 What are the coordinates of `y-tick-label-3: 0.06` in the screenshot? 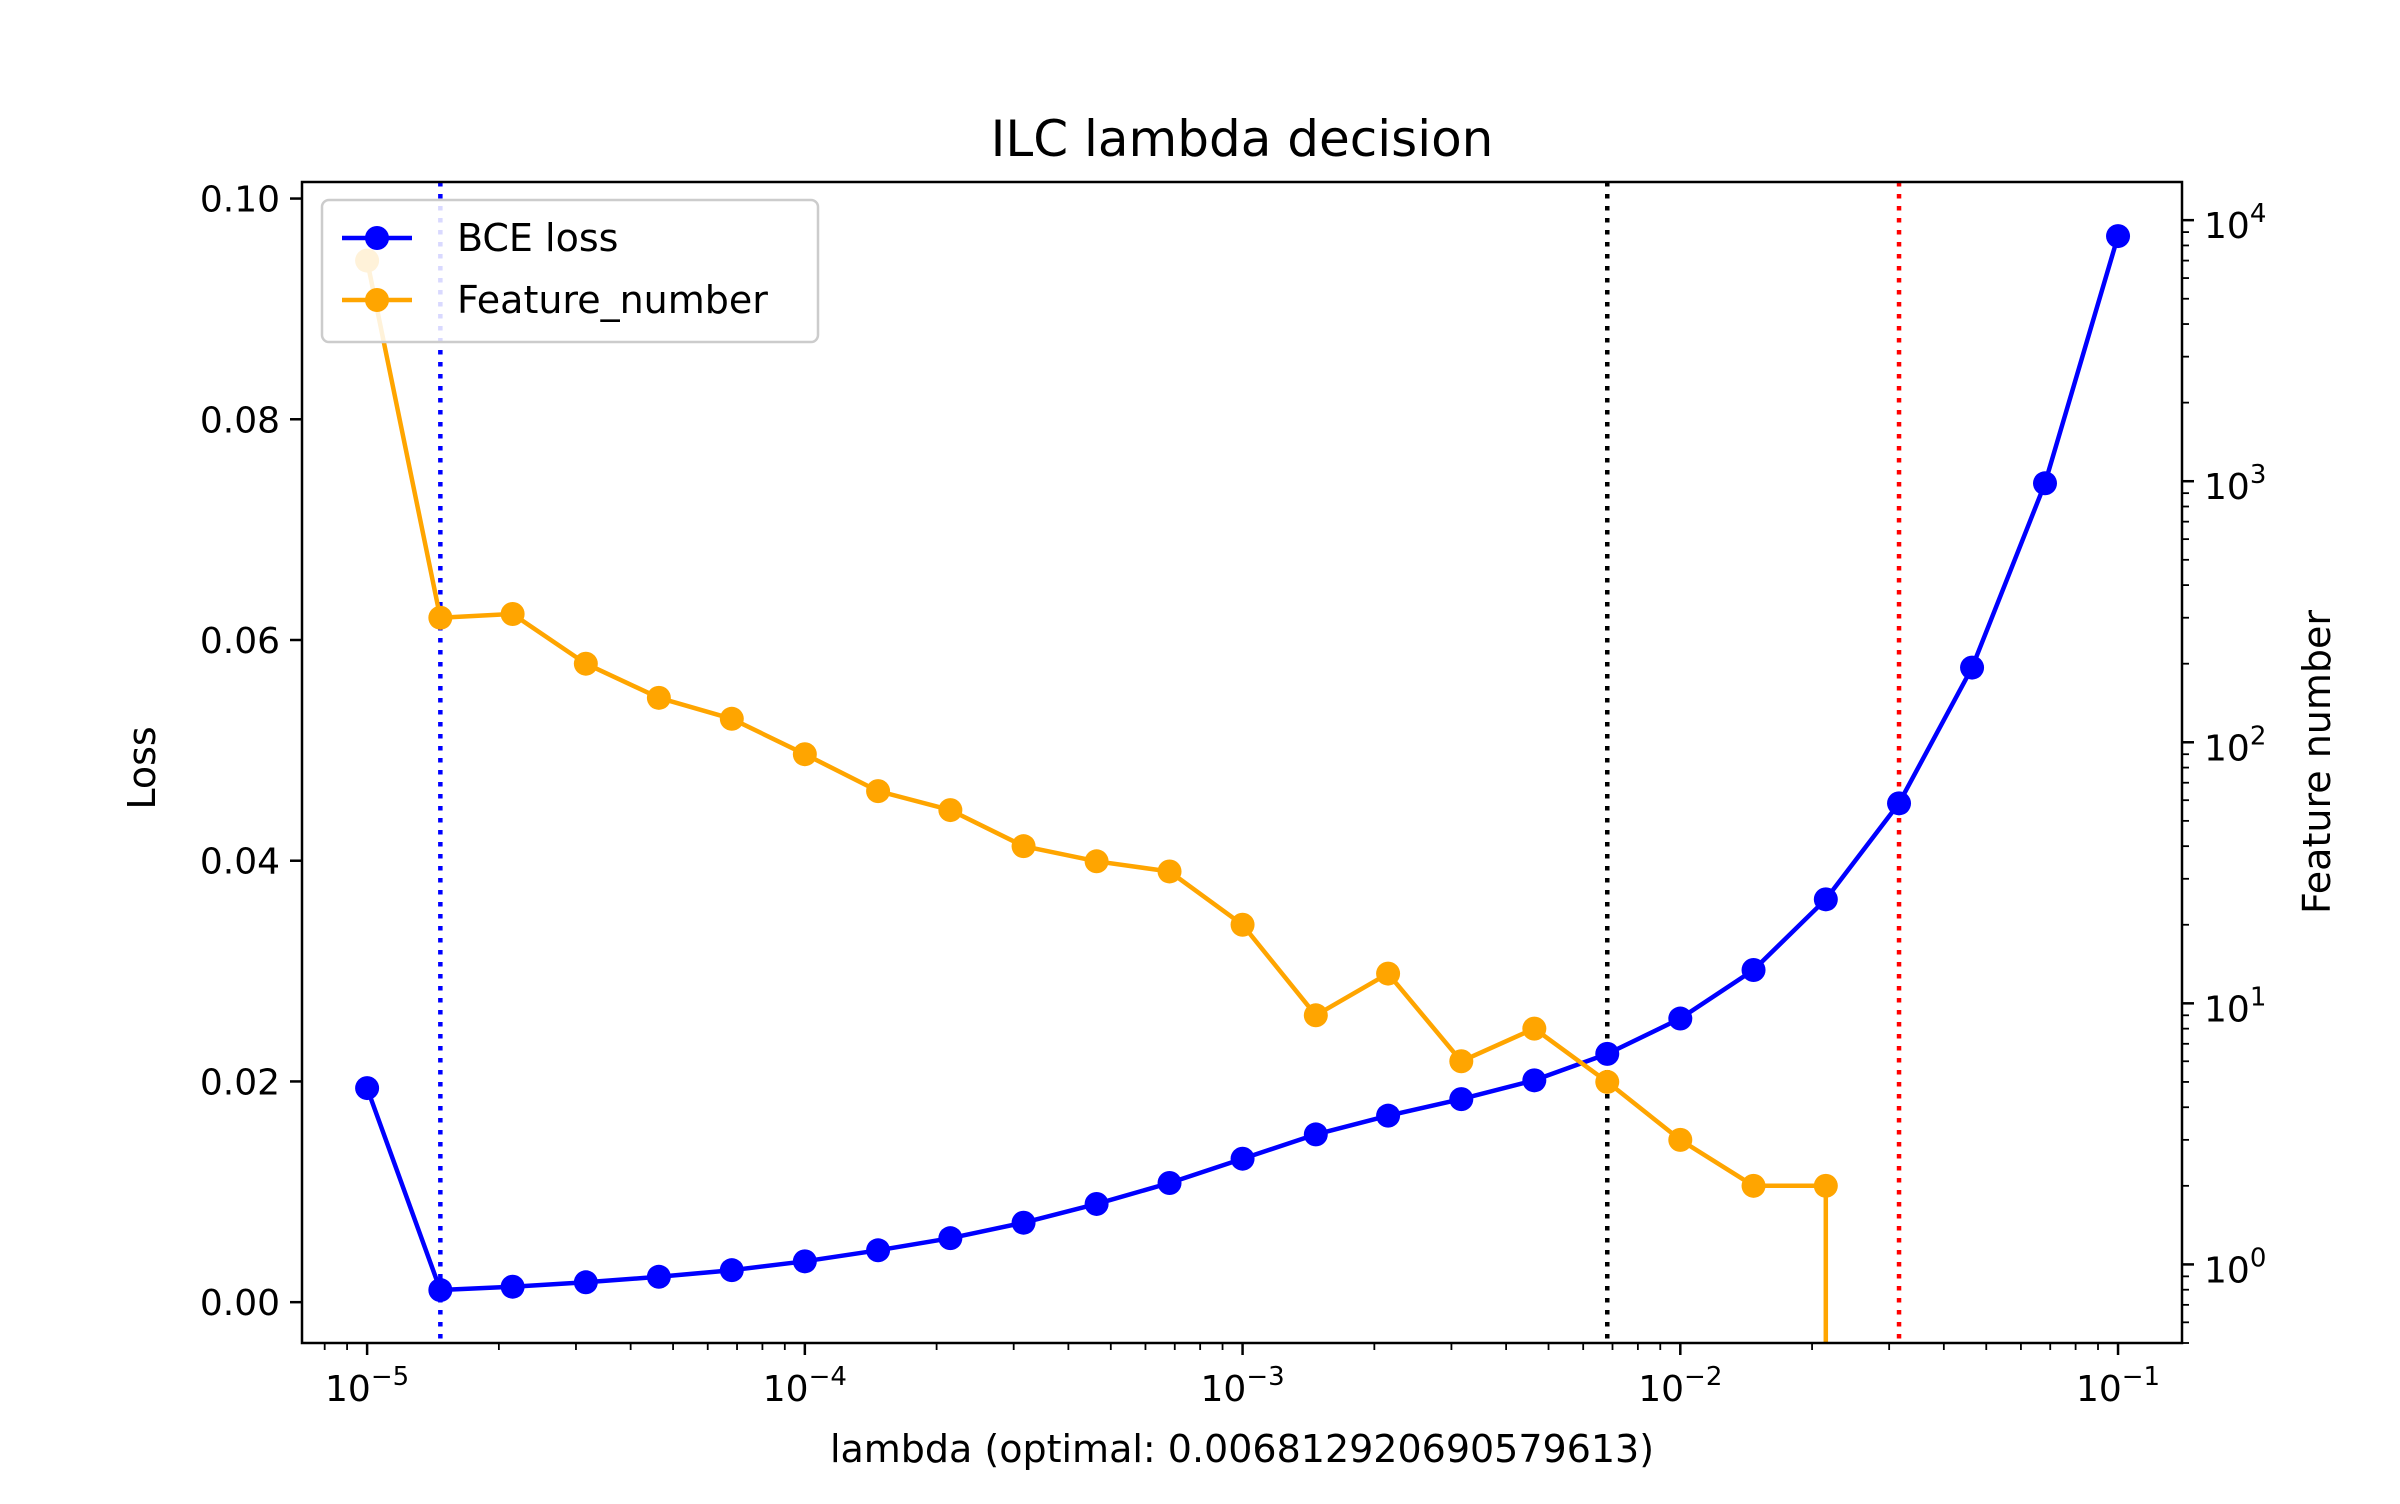 It's located at (240, 641).